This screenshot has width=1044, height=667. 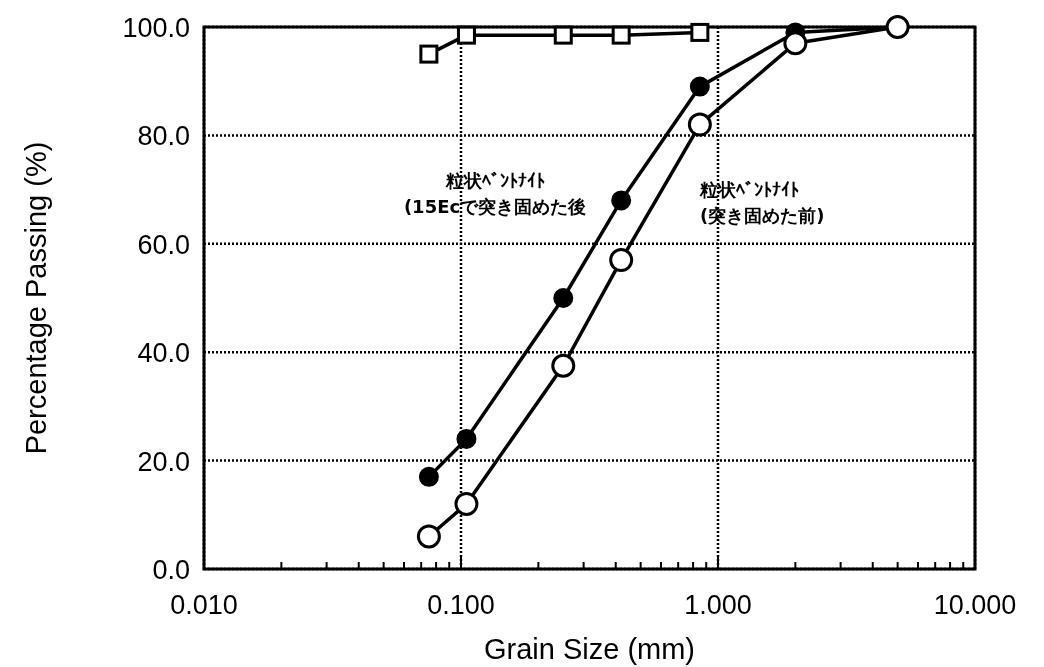 I want to click on y-tick-label: 100.0, so click(x=156, y=28).